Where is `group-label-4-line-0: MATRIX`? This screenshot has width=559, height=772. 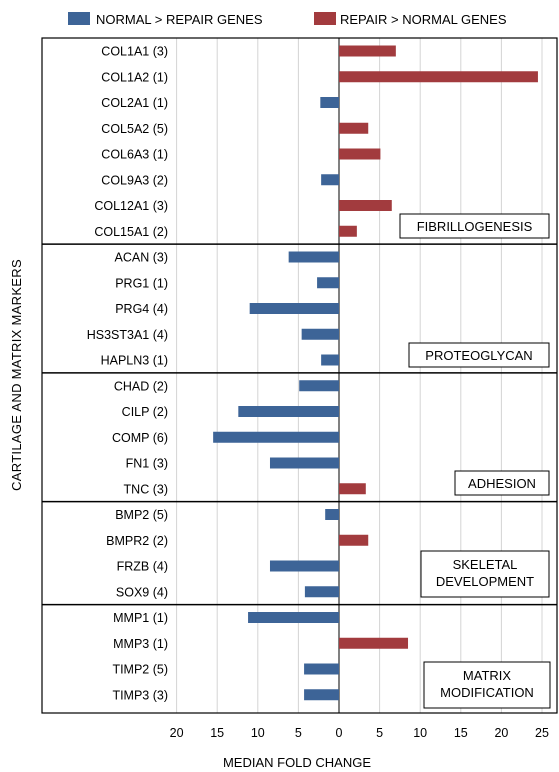 group-label-4-line-0: MATRIX is located at coordinates (487, 675).